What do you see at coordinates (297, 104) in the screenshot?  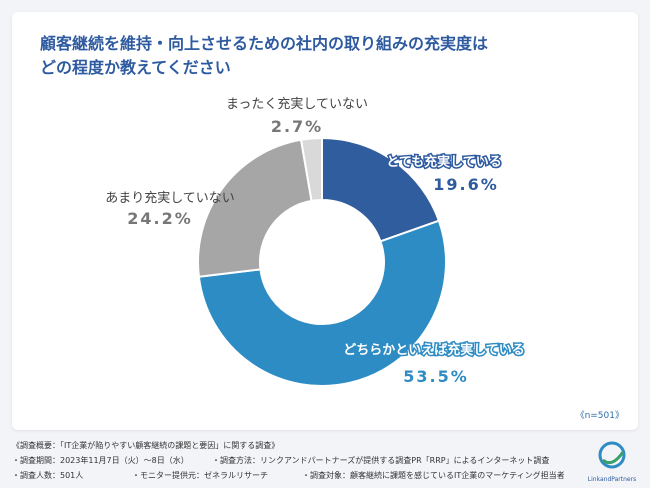 I see `slice-label-3: まったく充実していない` at bounding box center [297, 104].